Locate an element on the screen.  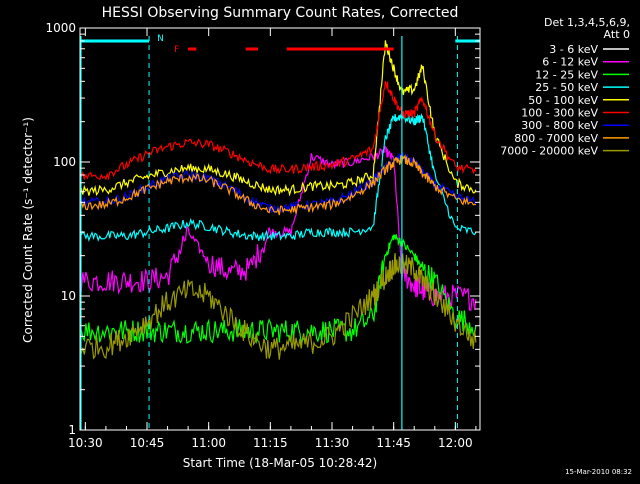
legend-label-5: 50 - 100 keV is located at coordinates (563, 100).